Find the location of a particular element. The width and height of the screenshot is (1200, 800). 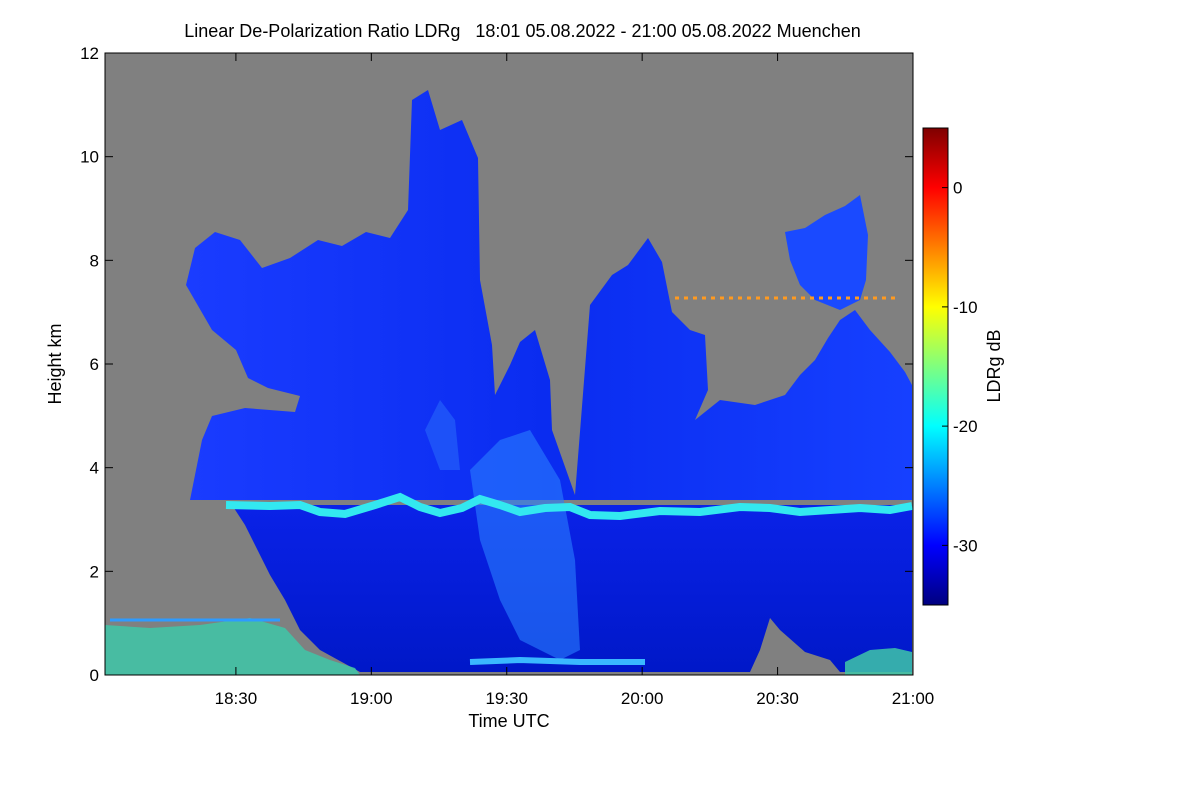

x-tick-label: 19:00 is located at coordinates (371, 698).